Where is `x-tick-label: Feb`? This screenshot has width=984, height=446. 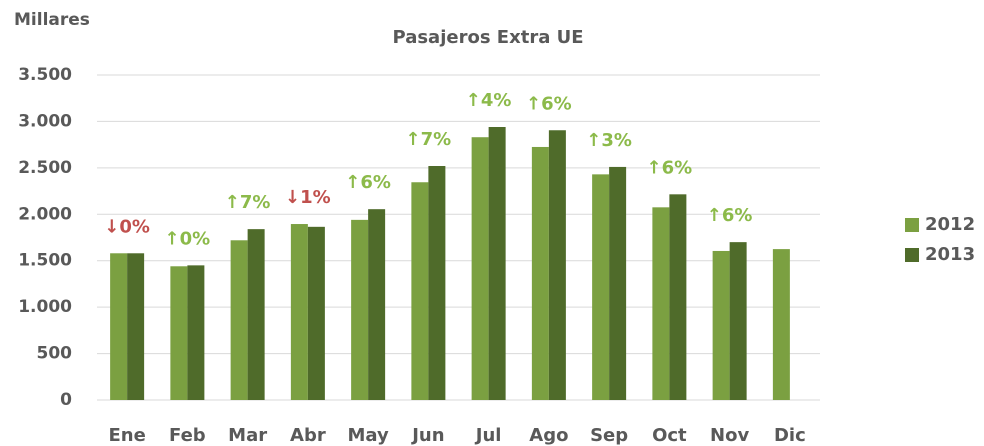
x-tick-label: Feb is located at coordinates (187, 435).